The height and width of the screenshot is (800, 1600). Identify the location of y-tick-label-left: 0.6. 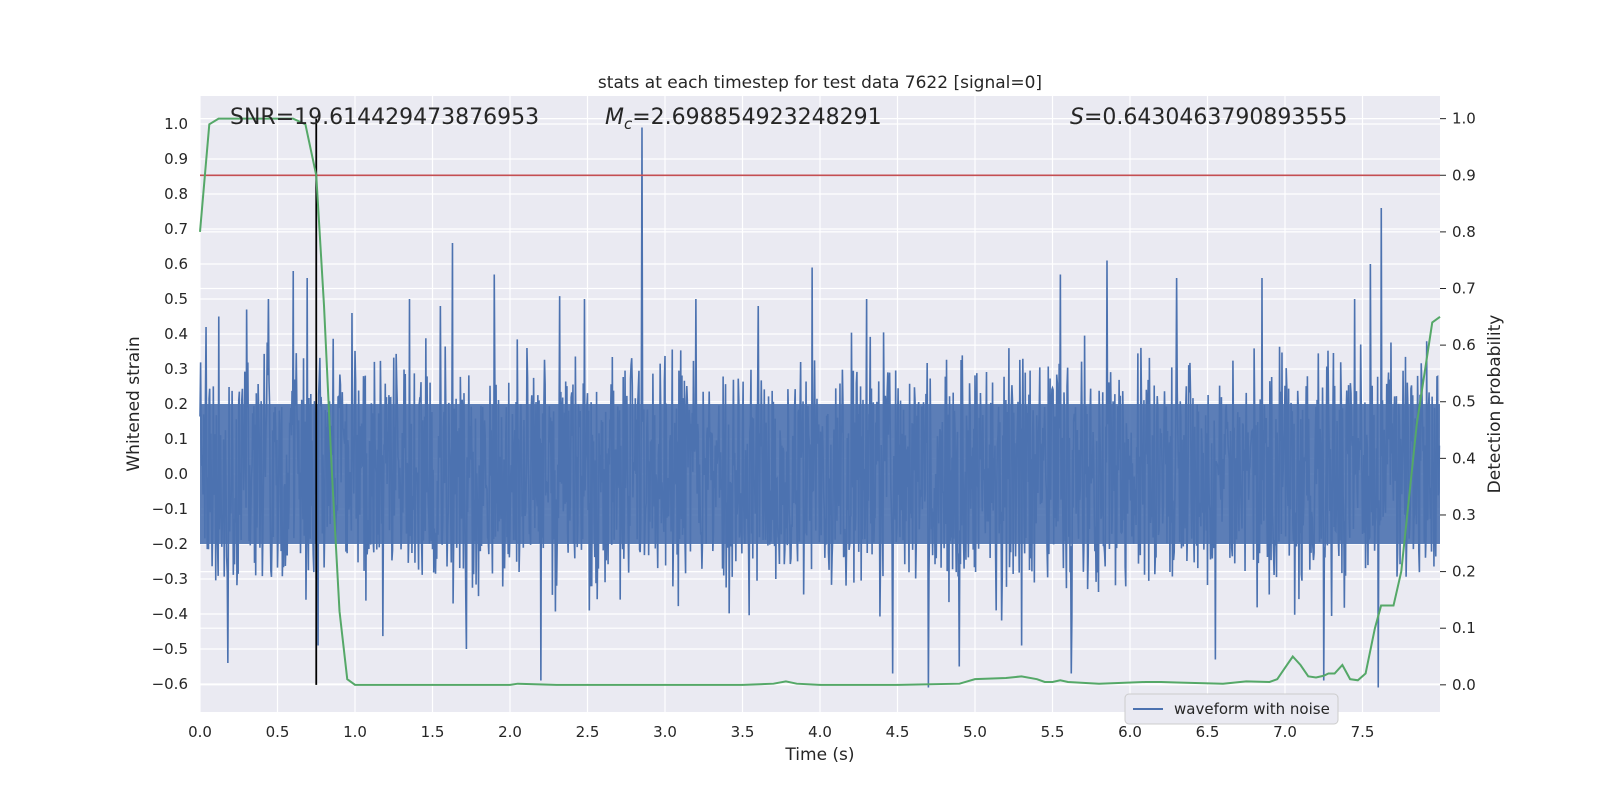
(176, 264).